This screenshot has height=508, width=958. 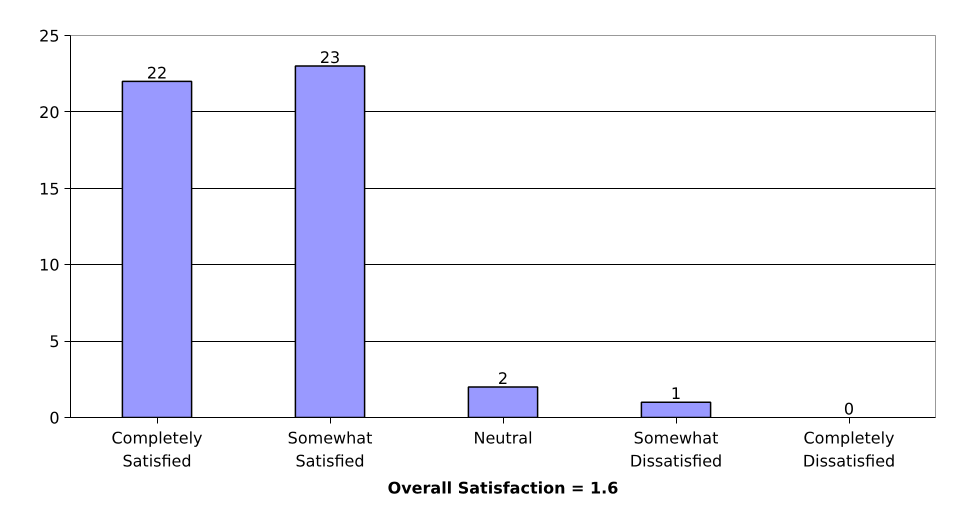 I want to click on y-tick-label: 0, so click(x=54, y=418).